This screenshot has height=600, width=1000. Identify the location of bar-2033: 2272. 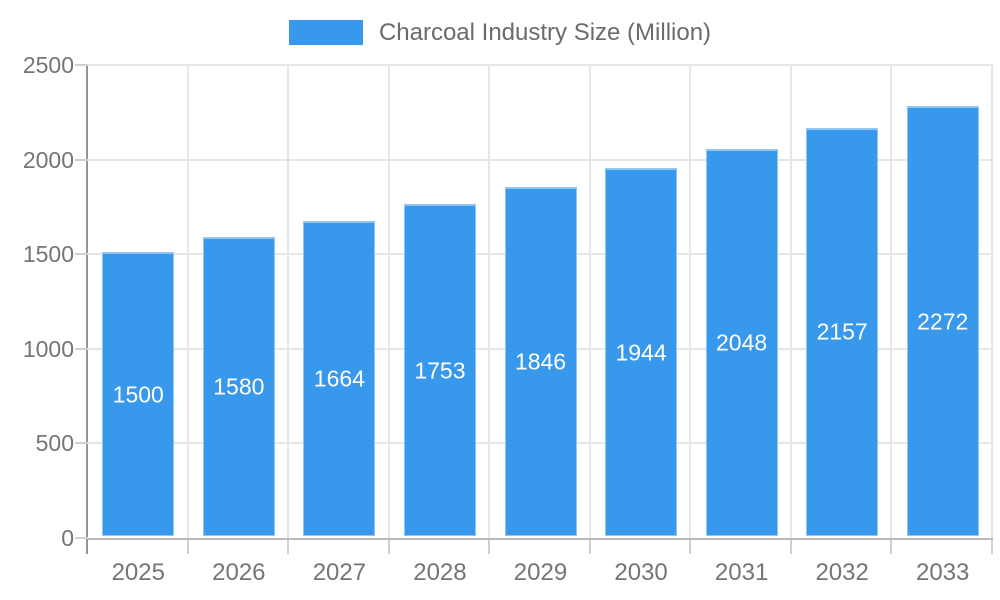
(942, 321).